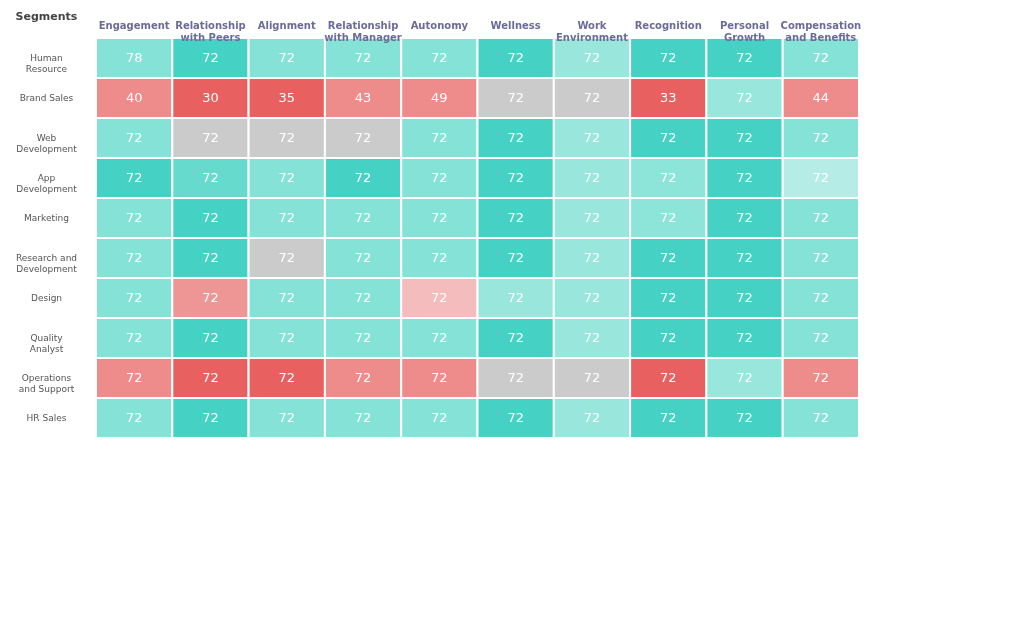 Image resolution: width=1024 pixels, height=637 pixels. What do you see at coordinates (668, 25) in the screenshot?
I see `x-tick-label: Recognition` at bounding box center [668, 25].